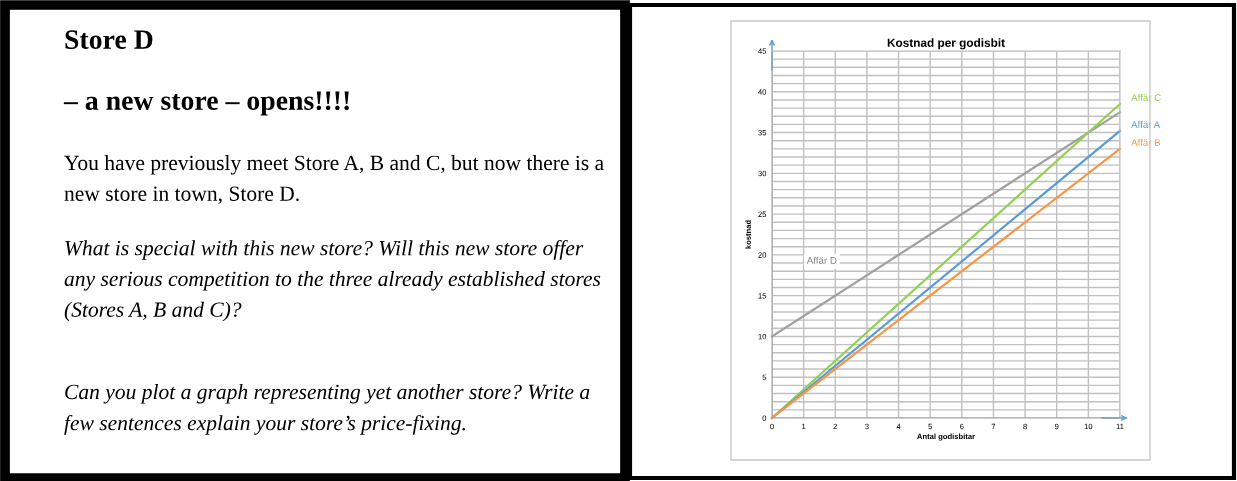 This screenshot has height=481, width=1237. I want to click on series-label: Affär B, so click(1146, 142).